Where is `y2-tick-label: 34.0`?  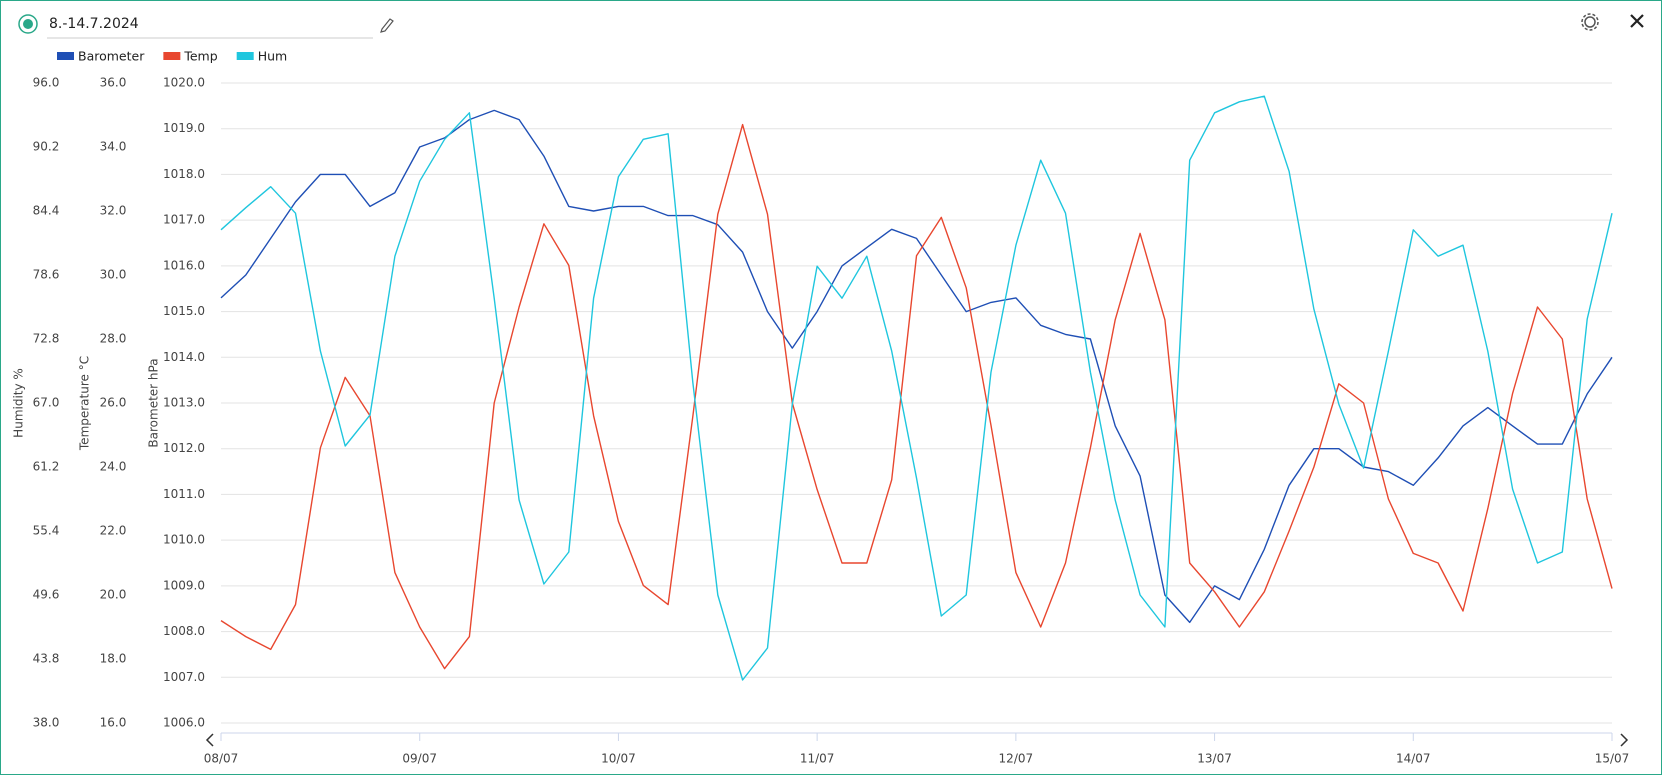 y2-tick-label: 34.0 is located at coordinates (113, 147).